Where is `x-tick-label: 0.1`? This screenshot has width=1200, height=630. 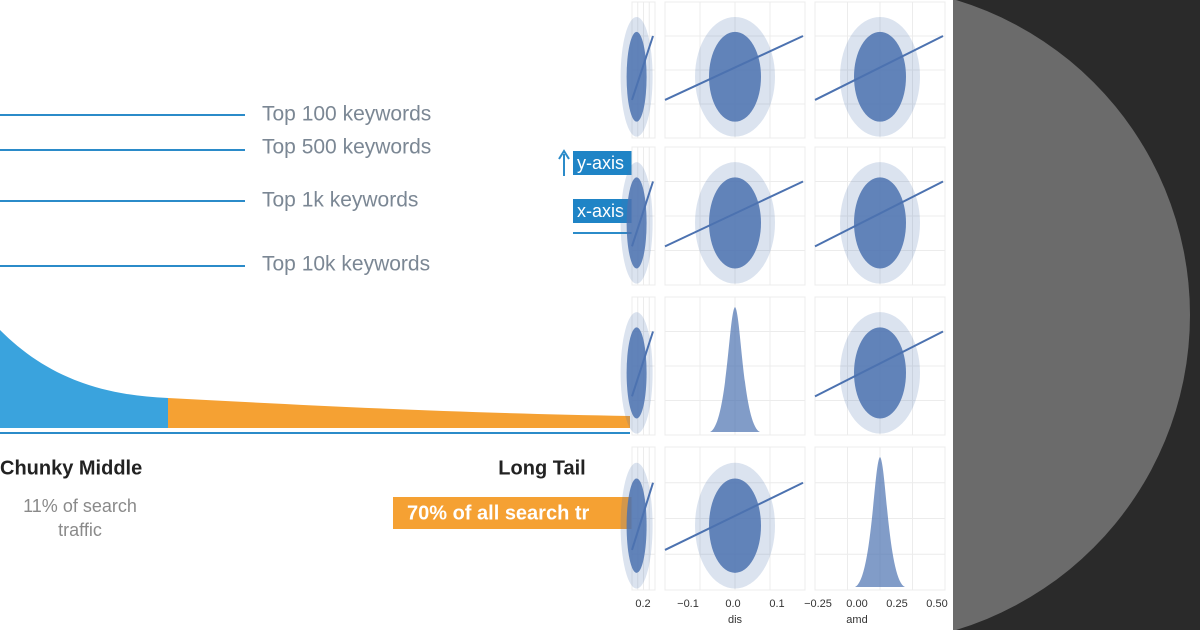 x-tick-label: 0.1 is located at coordinates (776, 604).